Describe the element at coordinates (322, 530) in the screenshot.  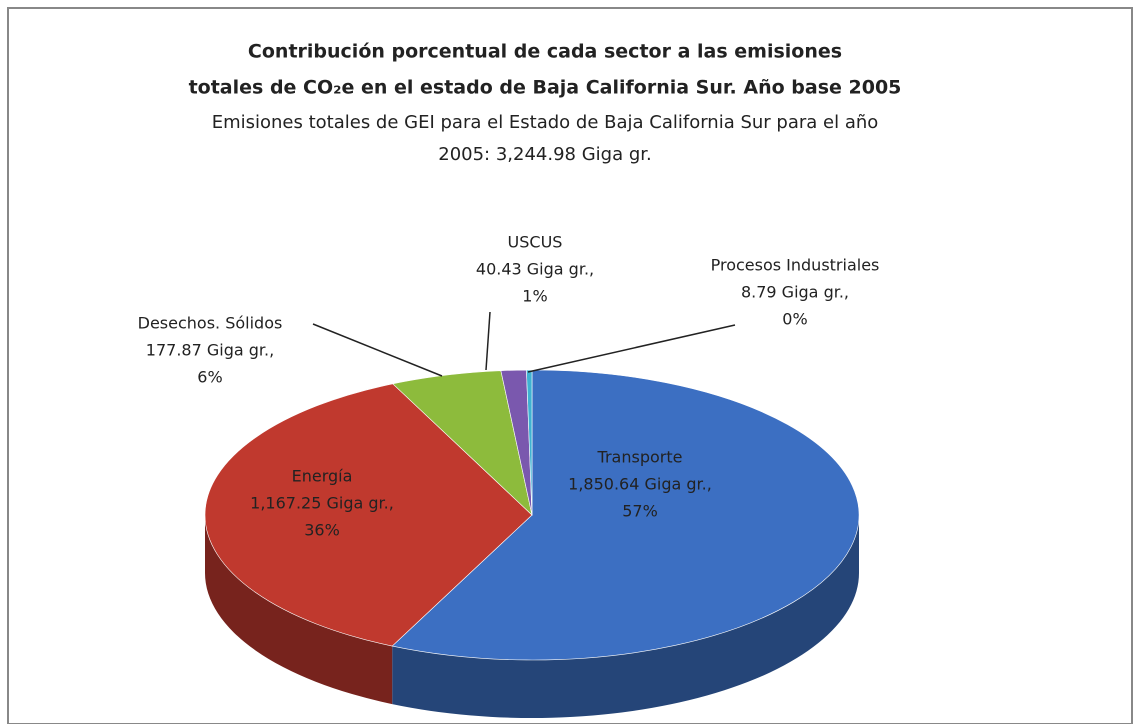
I see `data-label-percent: 36%` at that location.